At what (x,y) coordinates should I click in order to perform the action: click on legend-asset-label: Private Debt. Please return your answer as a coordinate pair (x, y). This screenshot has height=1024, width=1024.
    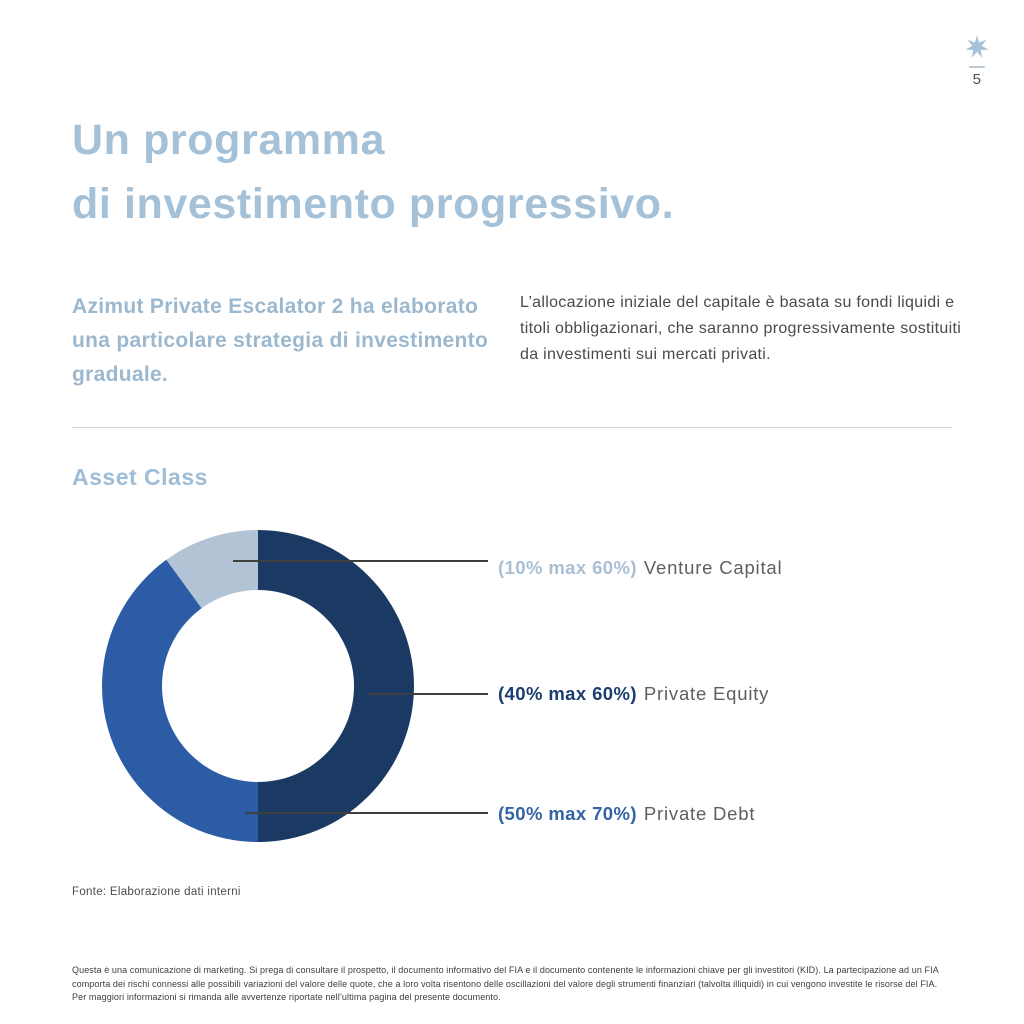
    Looking at the image, I should click on (699, 813).